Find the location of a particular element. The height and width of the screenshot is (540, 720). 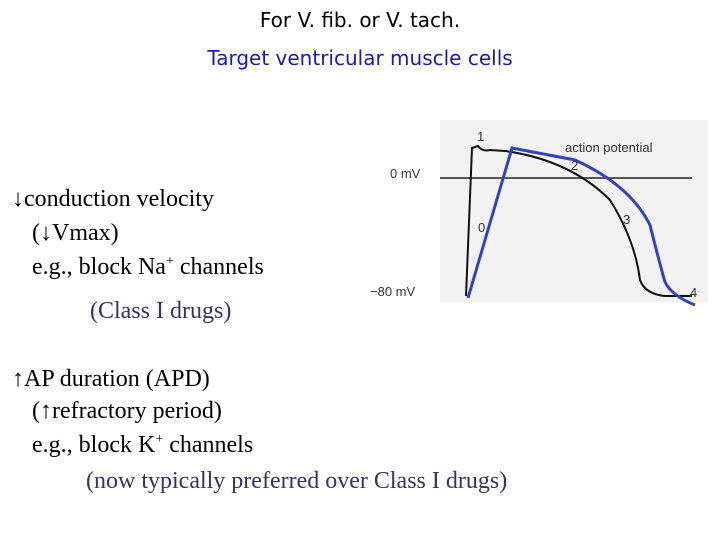

phase-label: 2 is located at coordinates (574, 165).